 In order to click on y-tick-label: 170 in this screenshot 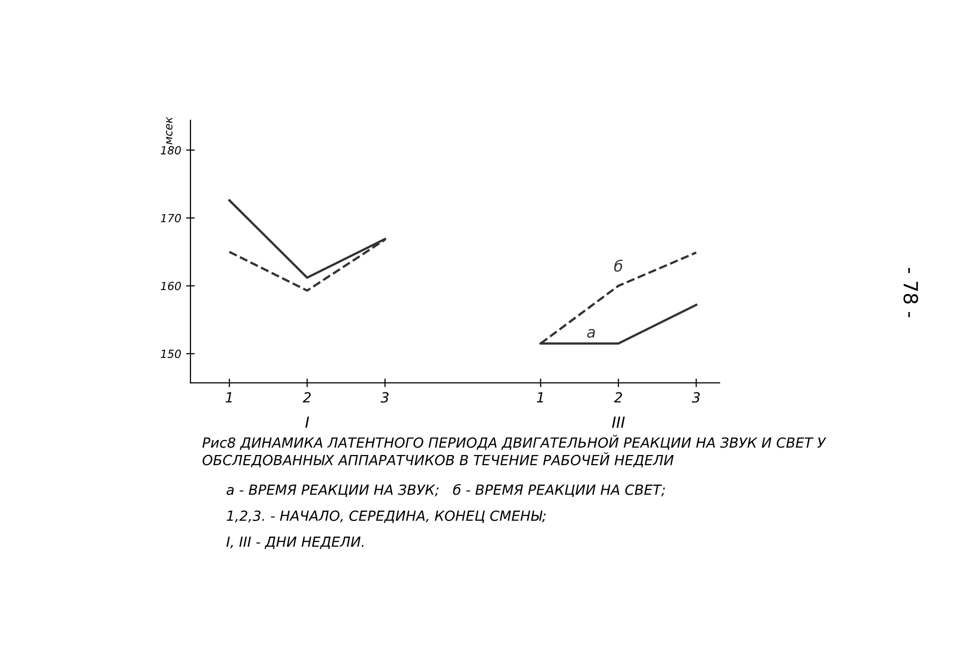, I will do `click(170, 218)`.